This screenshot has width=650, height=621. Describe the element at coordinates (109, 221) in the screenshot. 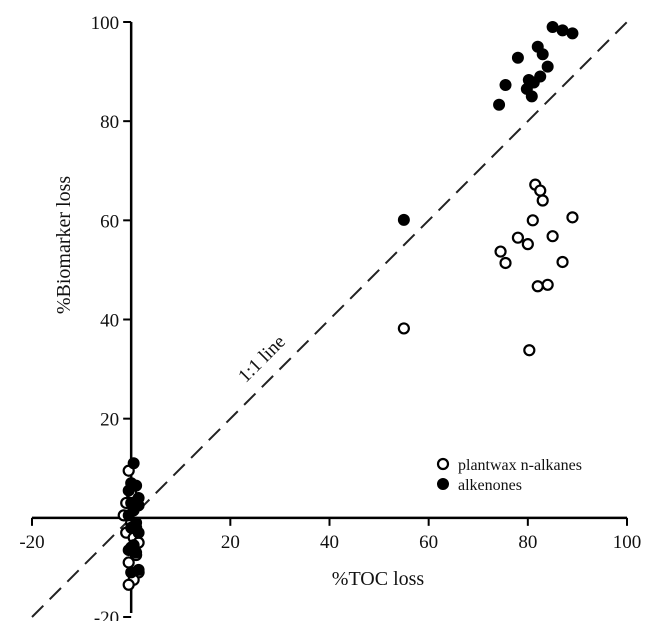

I see `y-tick-label: 60` at that location.